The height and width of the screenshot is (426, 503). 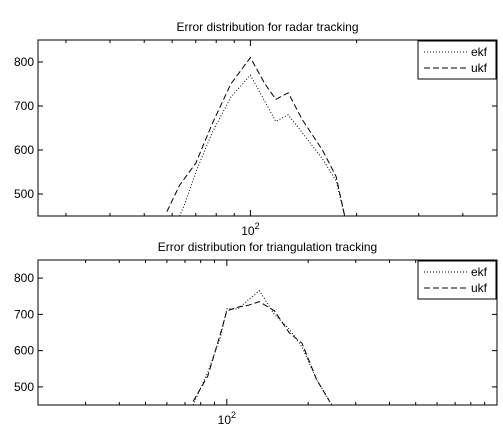 I want to click on chart-title: Error distribution for radar tracking, so click(x=267, y=27).